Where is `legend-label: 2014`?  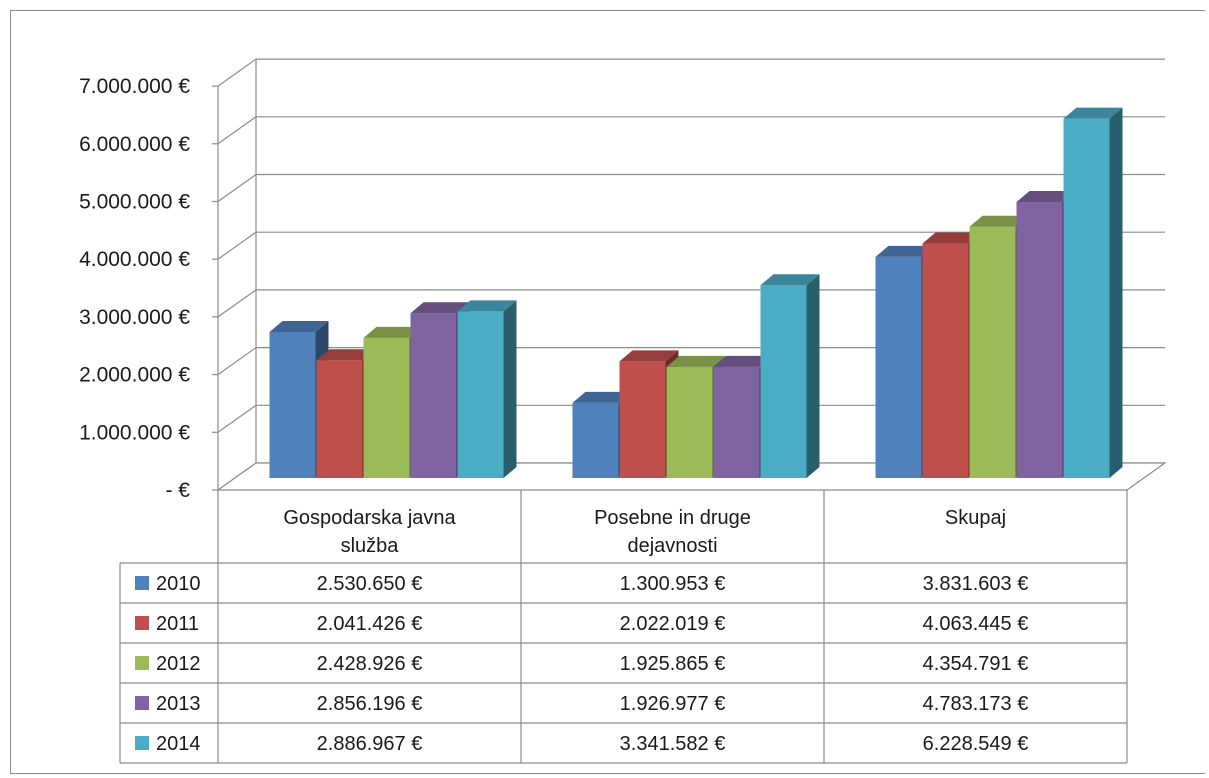 legend-label: 2014 is located at coordinates (178, 744).